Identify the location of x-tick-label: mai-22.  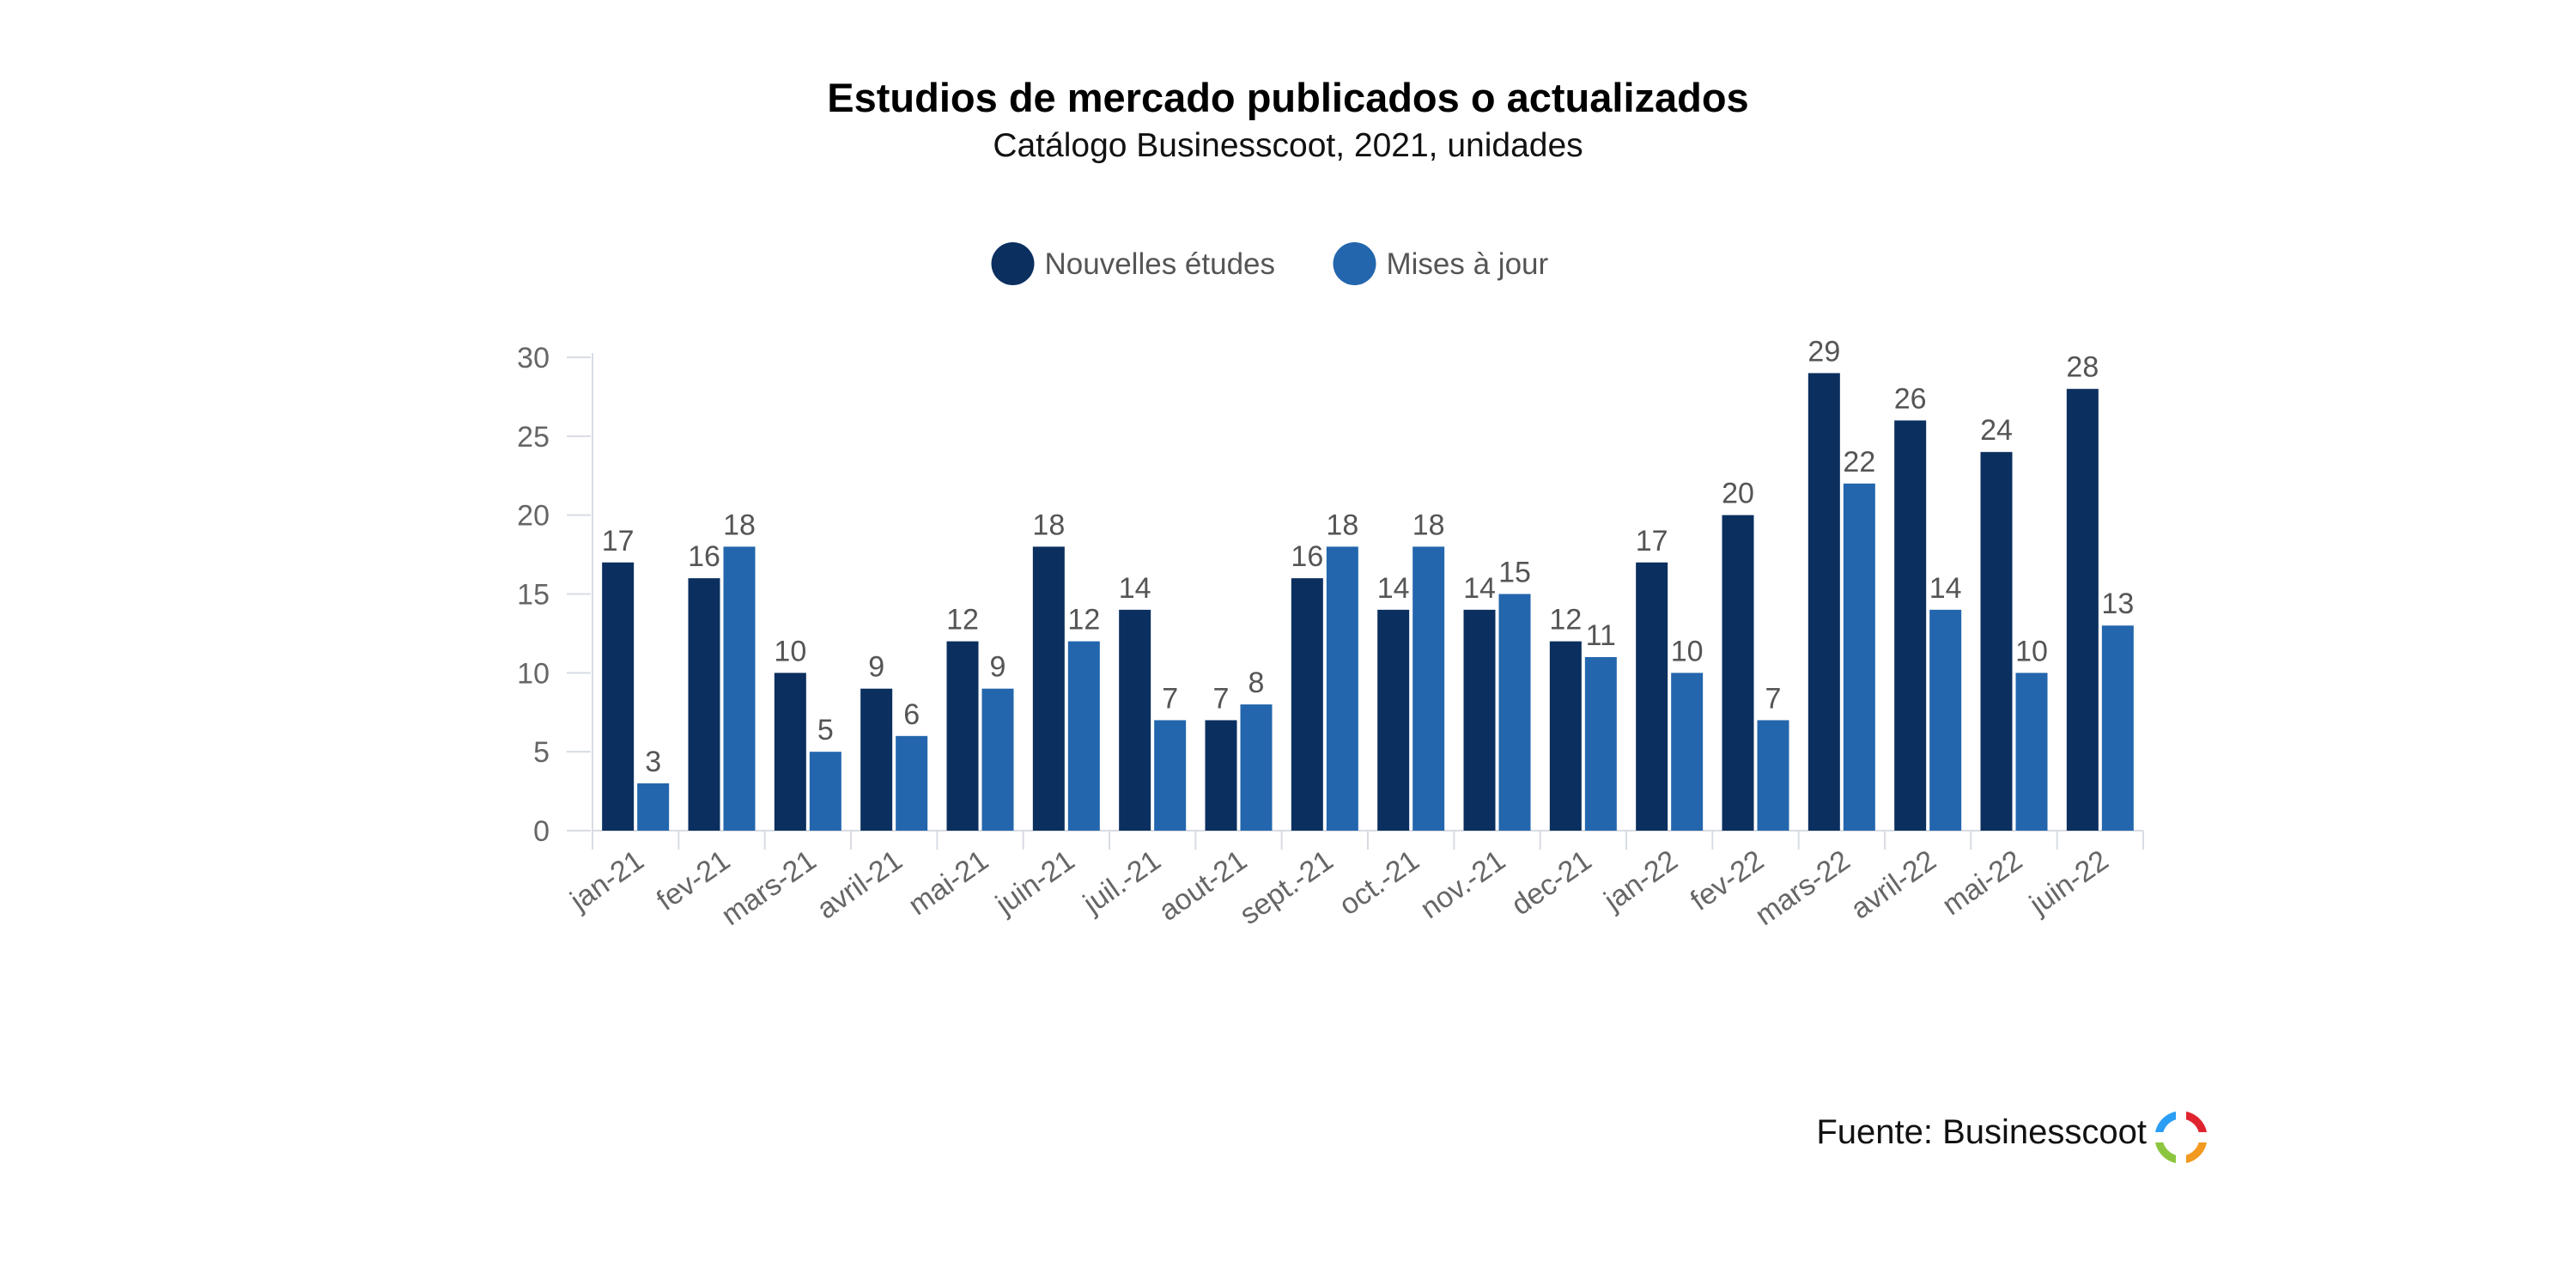
(1982, 883).